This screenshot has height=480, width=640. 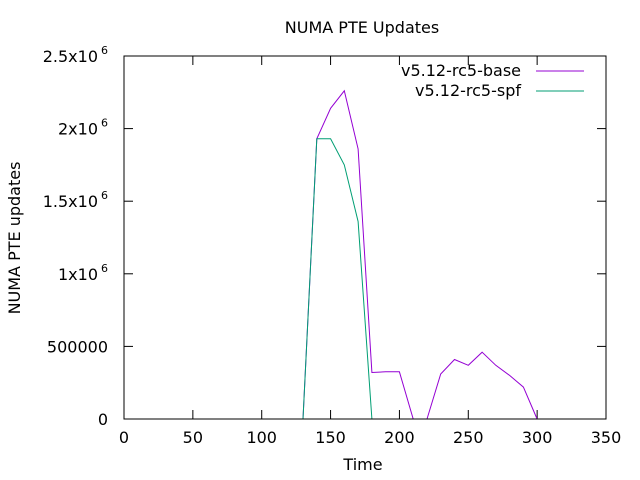 What do you see at coordinates (399, 437) in the screenshot?
I see `x-tick-label: 200` at bounding box center [399, 437].